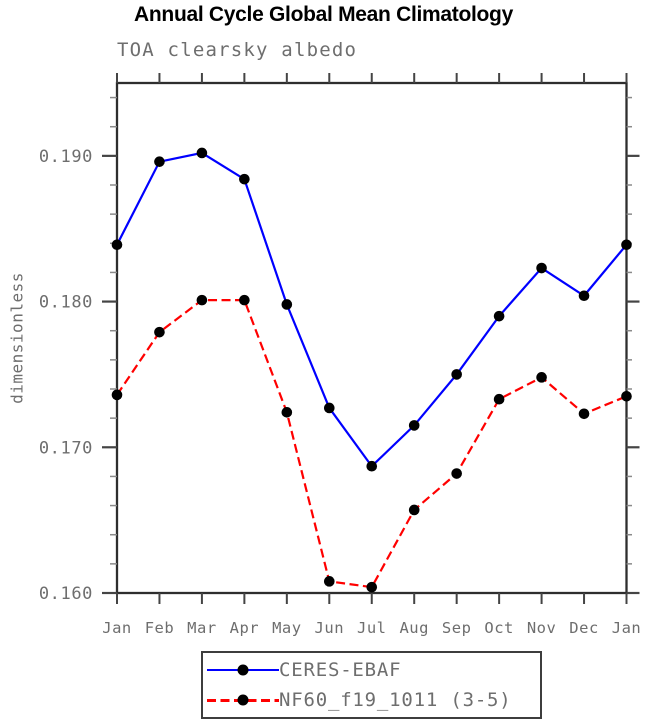 This screenshot has width=647, height=726. I want to click on x-tick-label: Apr, so click(245, 628).